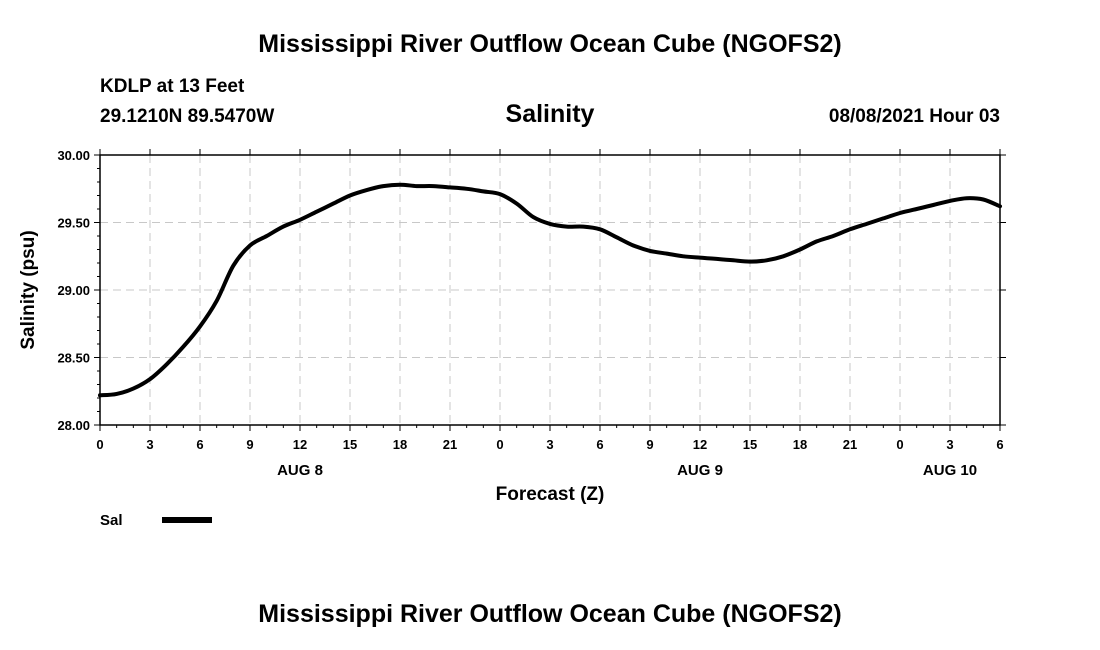 The height and width of the screenshot is (650, 1100). What do you see at coordinates (73, 155) in the screenshot?
I see `y-tick-label: 30.00` at bounding box center [73, 155].